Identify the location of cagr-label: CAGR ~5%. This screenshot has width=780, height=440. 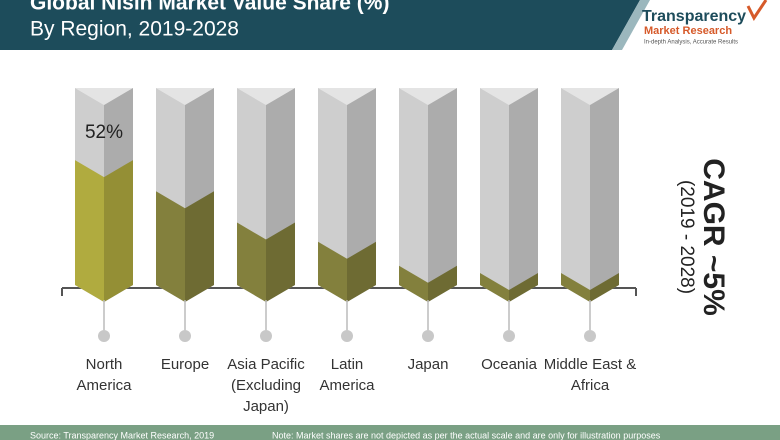
(713, 237).